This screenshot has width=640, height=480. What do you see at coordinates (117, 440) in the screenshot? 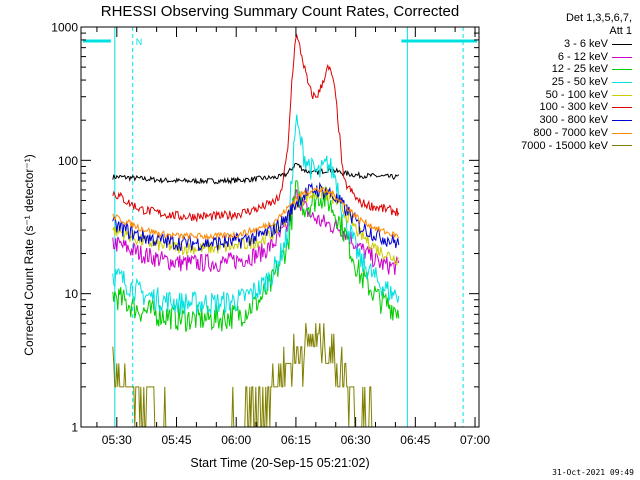
I see `x-tick-label-0: 05:30` at bounding box center [117, 440].